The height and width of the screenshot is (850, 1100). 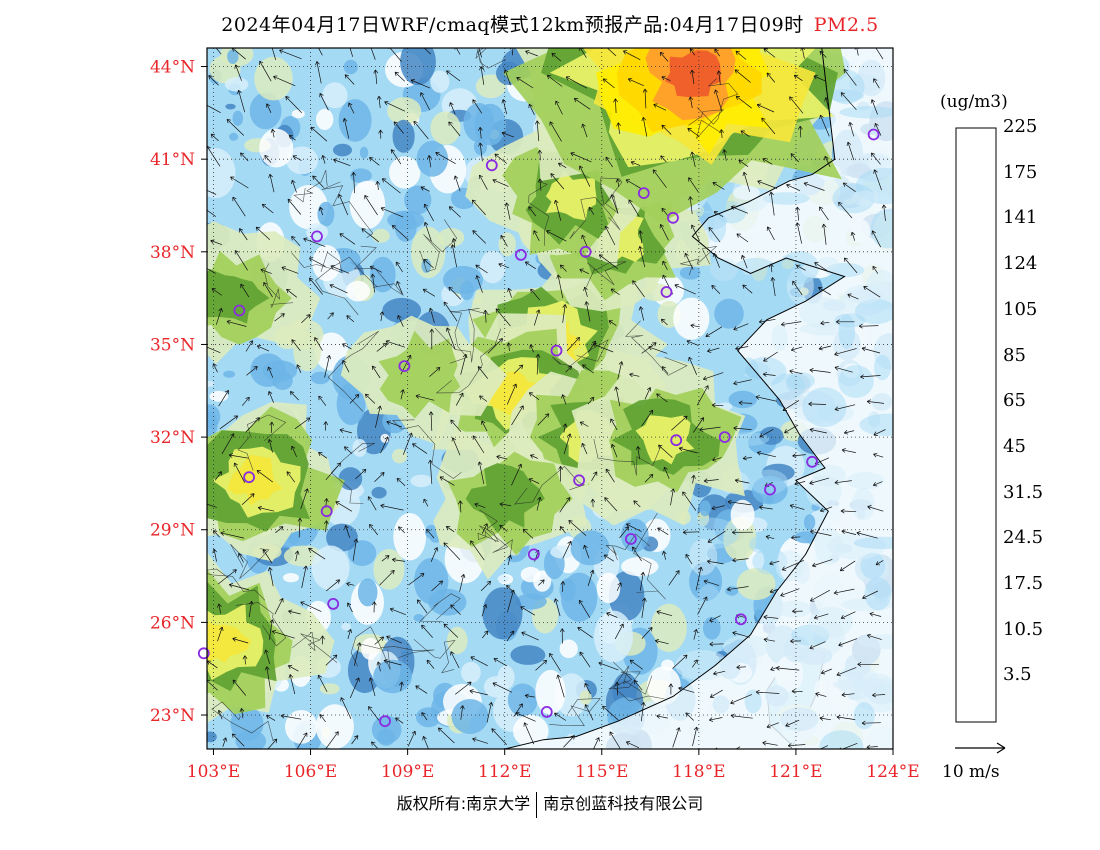 I want to click on legend-tick-label: 85, so click(x=1014, y=355).